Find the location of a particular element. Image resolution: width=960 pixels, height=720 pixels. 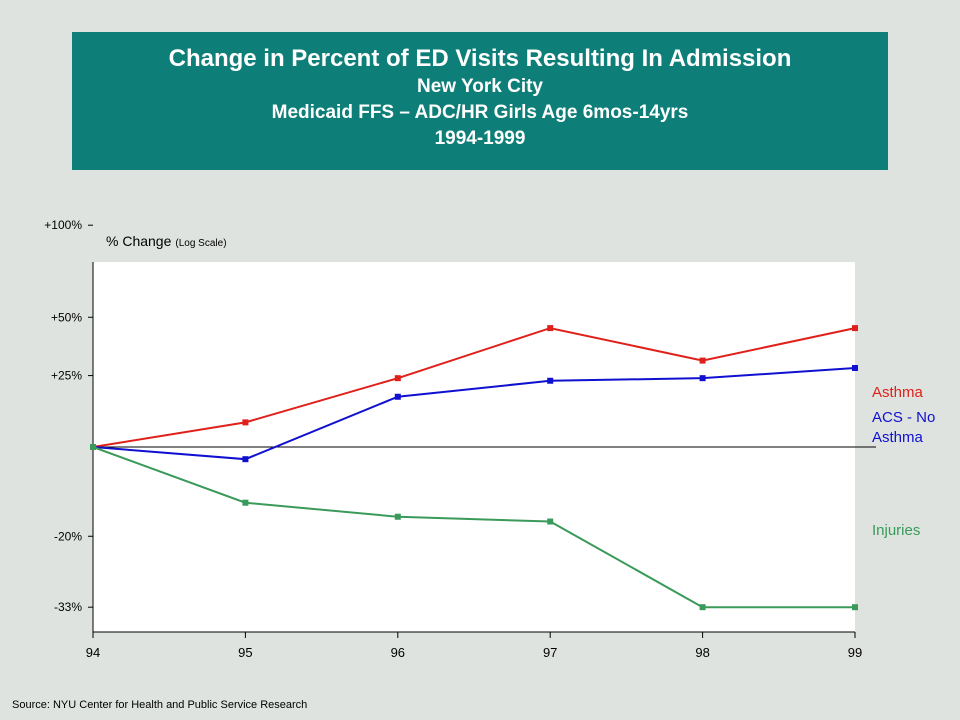

x-tick-label: 97 is located at coordinates (550, 652).